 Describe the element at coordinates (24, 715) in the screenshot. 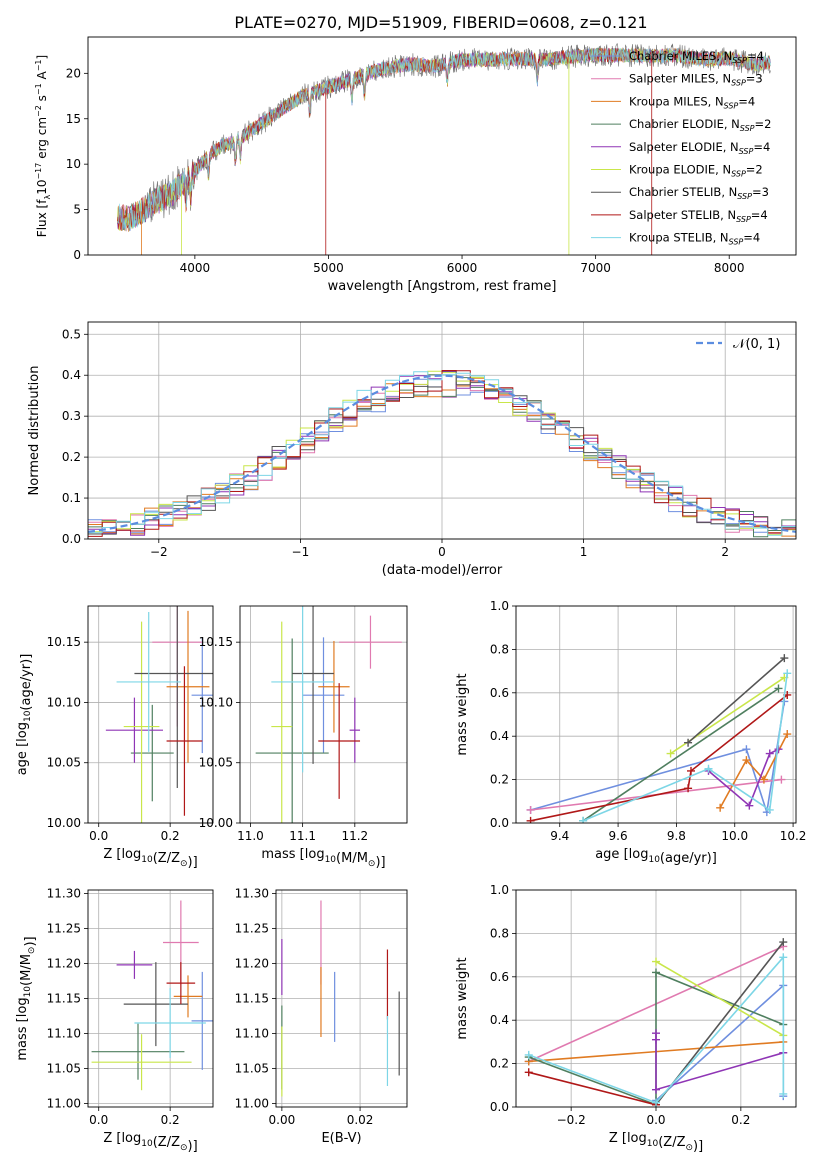

I see `y-axis-label: age [log10(age/yr)]` at that location.